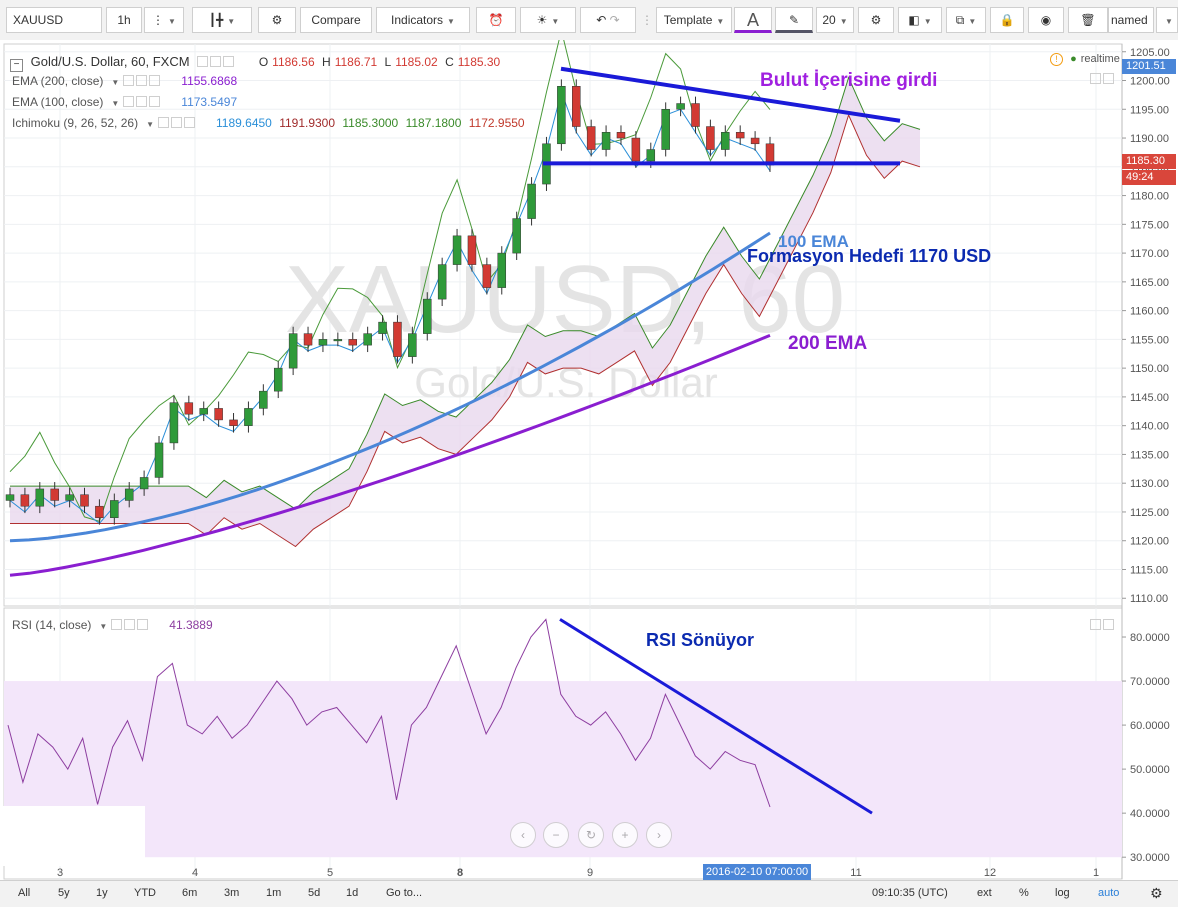  I want to click on ideas-button: ☀ ▼, so click(548, 20).